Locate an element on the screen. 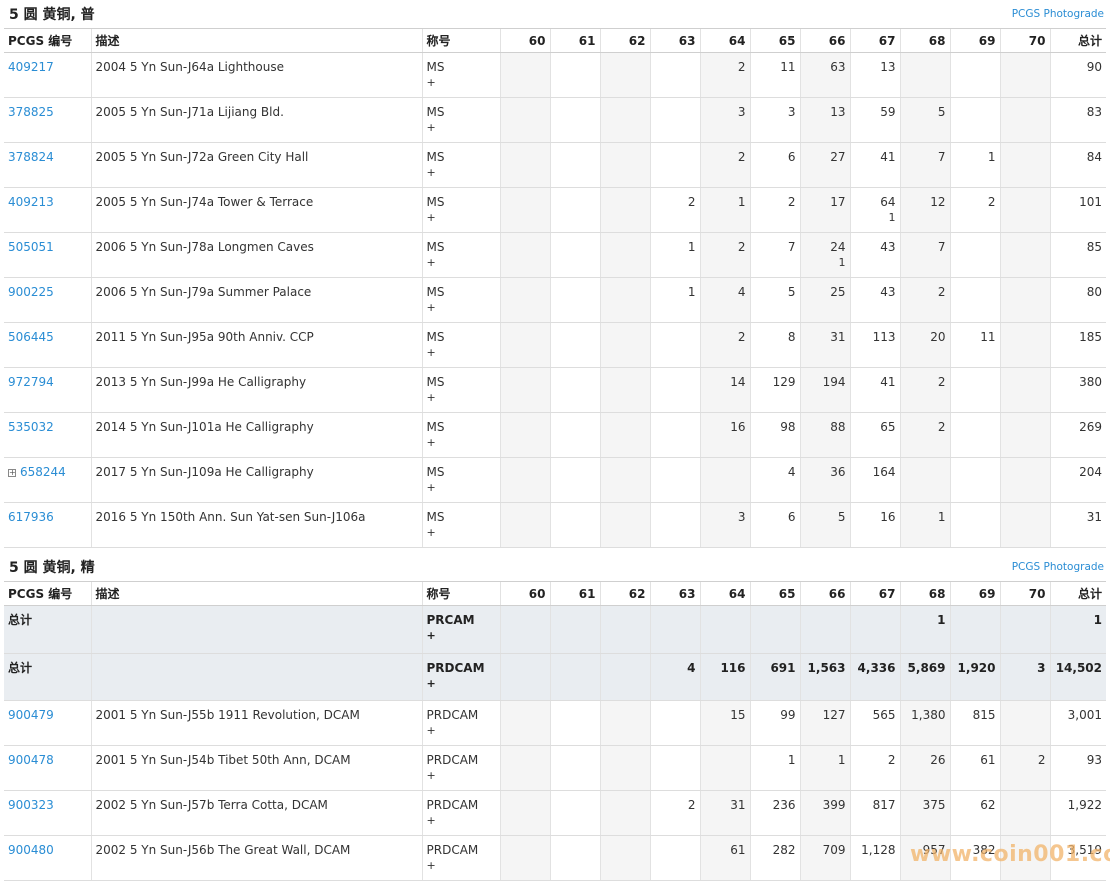  grade-count: 1,920 is located at coordinates (976, 668).